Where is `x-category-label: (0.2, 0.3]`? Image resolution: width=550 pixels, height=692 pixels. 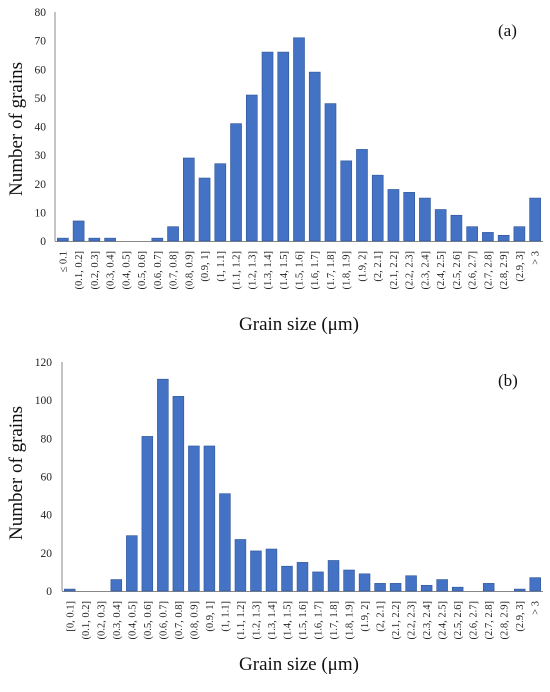
x-category-label: (0.2, 0.3] is located at coordinates (95, 270).